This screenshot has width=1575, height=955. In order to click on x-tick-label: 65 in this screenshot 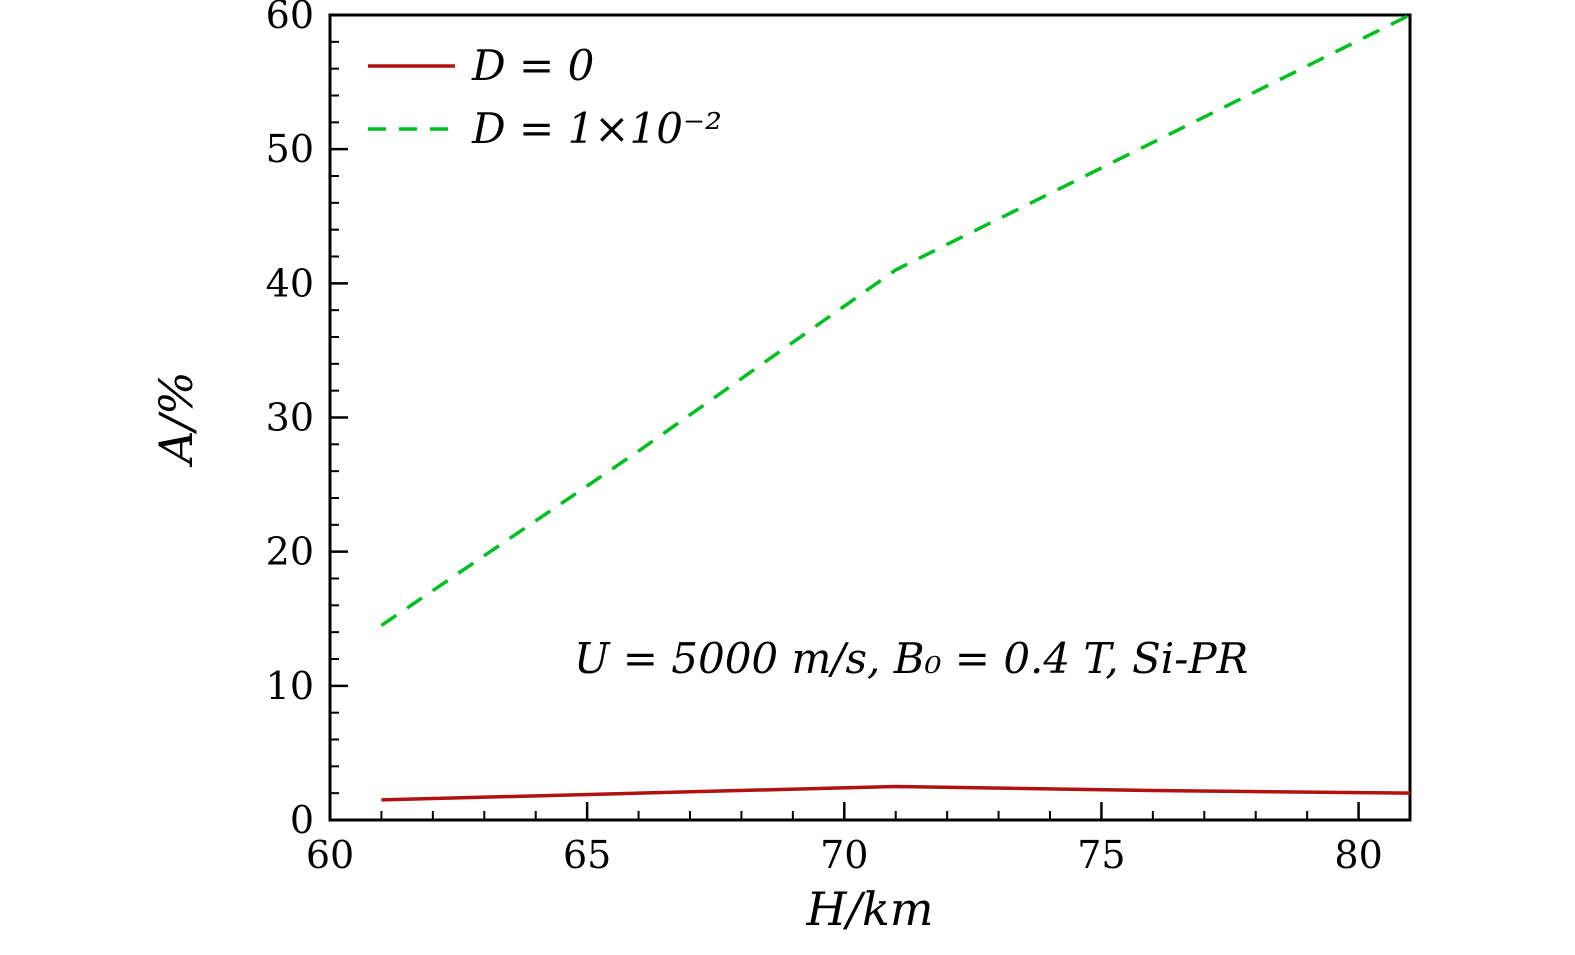, I will do `click(587, 855)`.